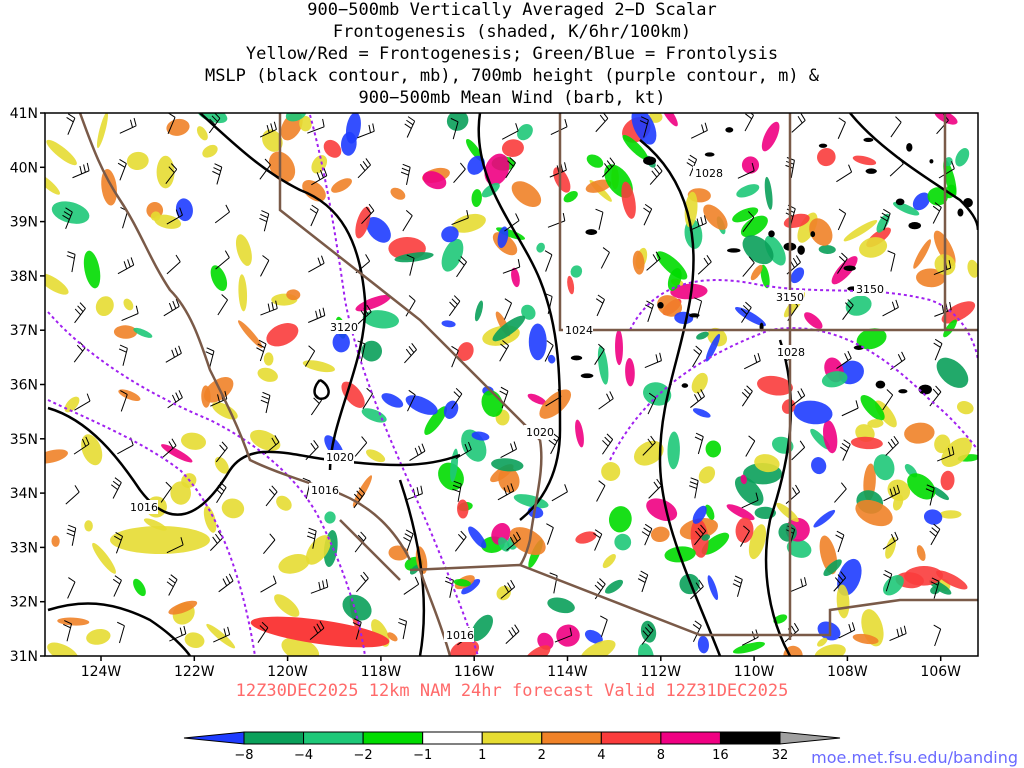 The height and width of the screenshot is (768, 1024). I want to click on lon-tick-label: 122W, so click(194, 672).